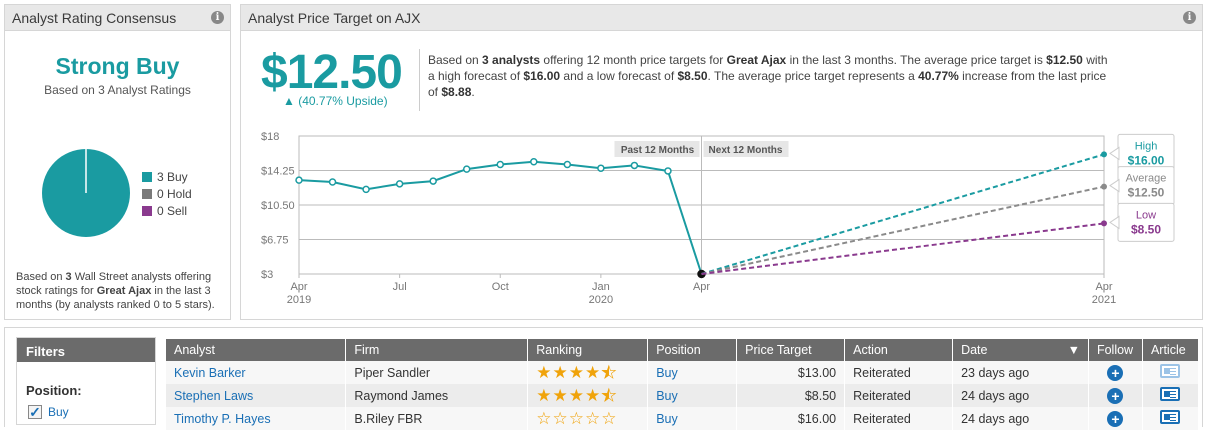 The image size is (1207, 430). I want to click on target-line-average, so click(903, 230).